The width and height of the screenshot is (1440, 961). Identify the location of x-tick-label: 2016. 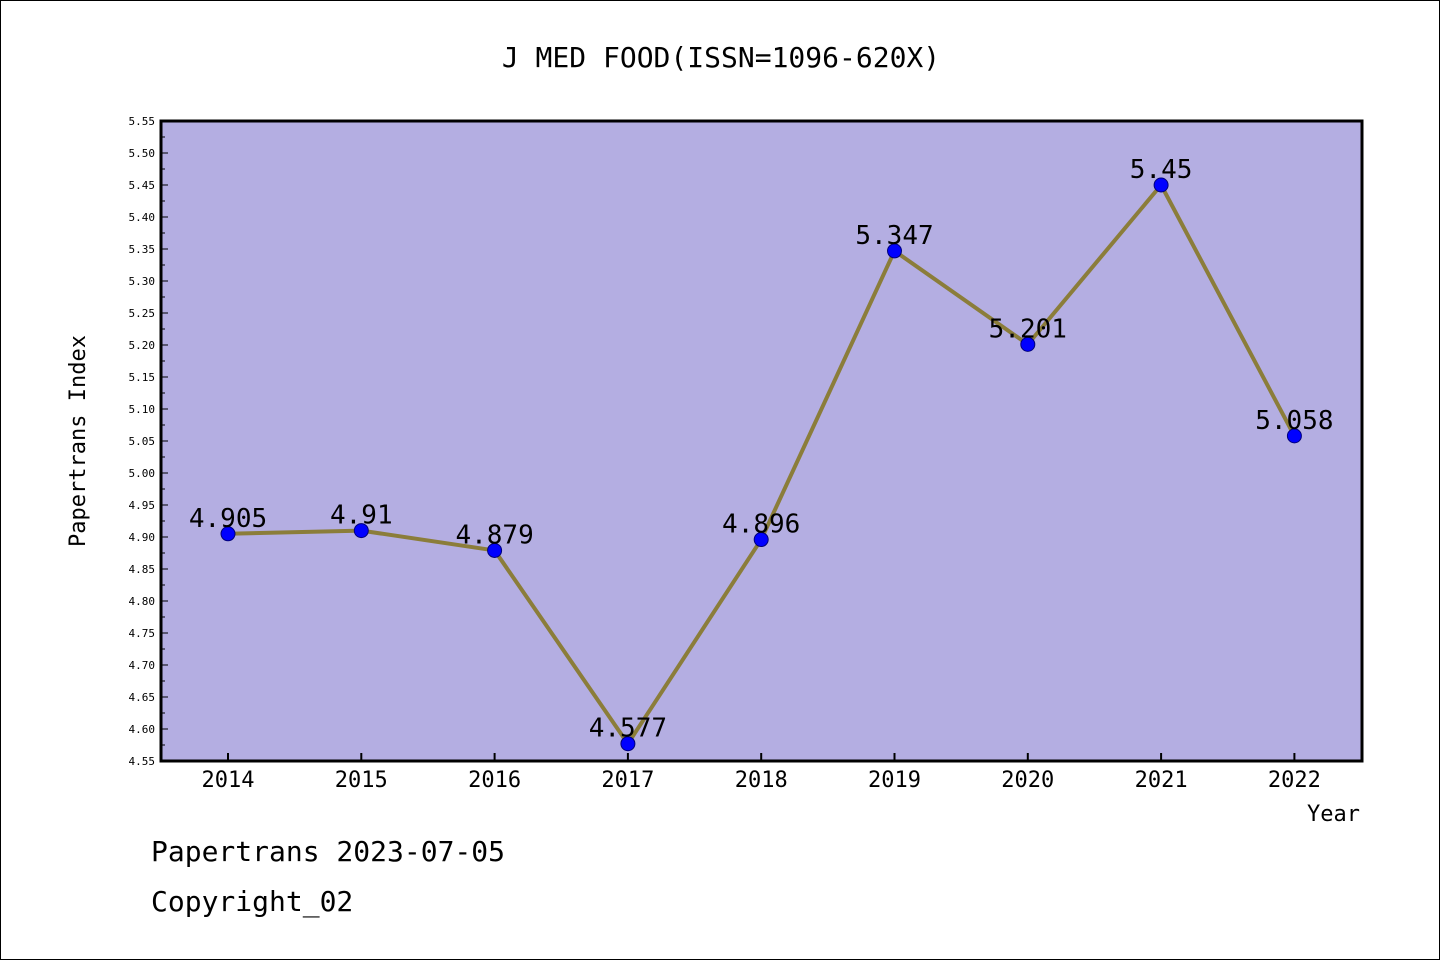
(494, 780).